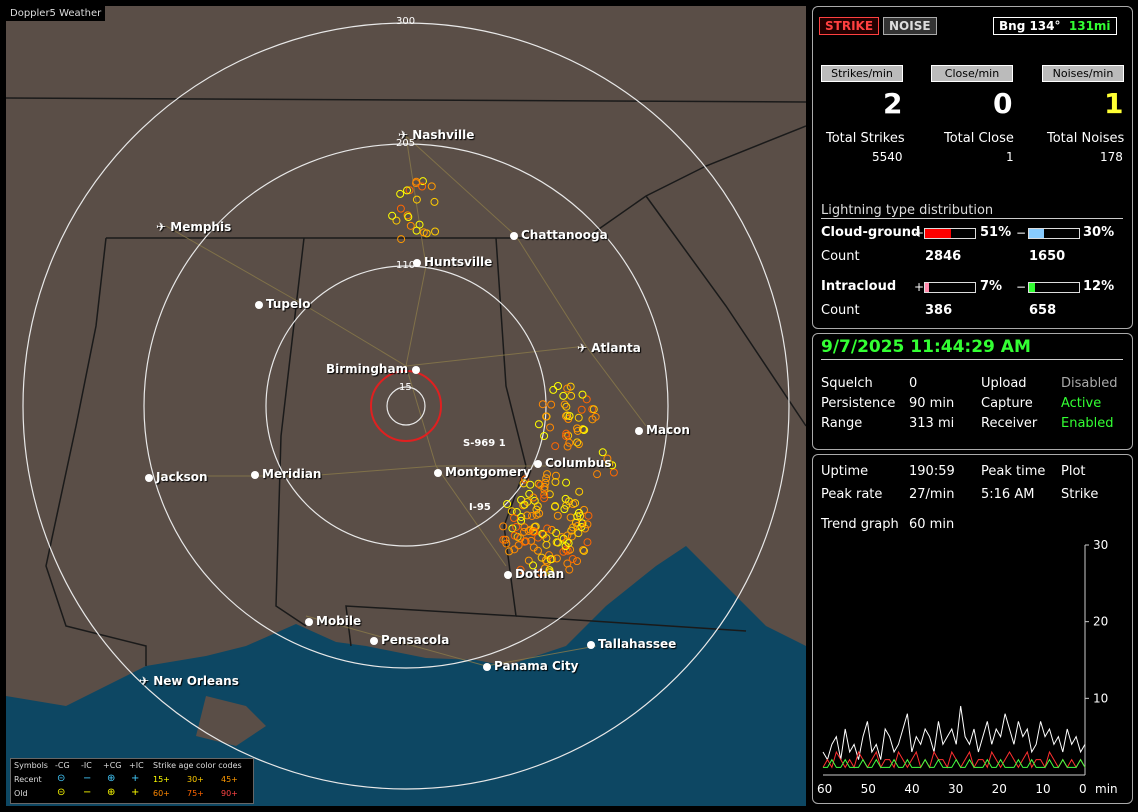 The width and height of the screenshot is (1138, 812). What do you see at coordinates (972, 211) in the screenshot?
I see `distribution-title: Lightning type distribution` at bounding box center [972, 211].